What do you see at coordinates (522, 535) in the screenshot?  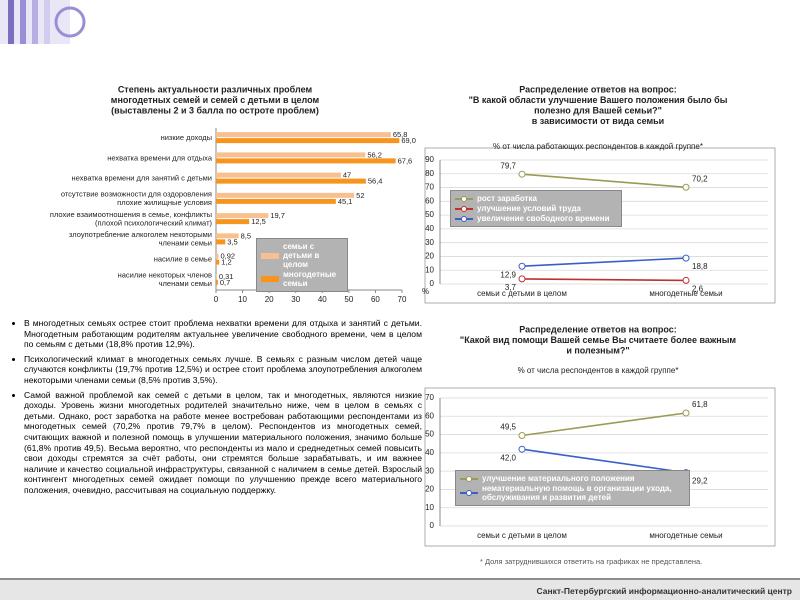 I see `x-tick-label: семьи с детьми в целом` at bounding box center [522, 535].